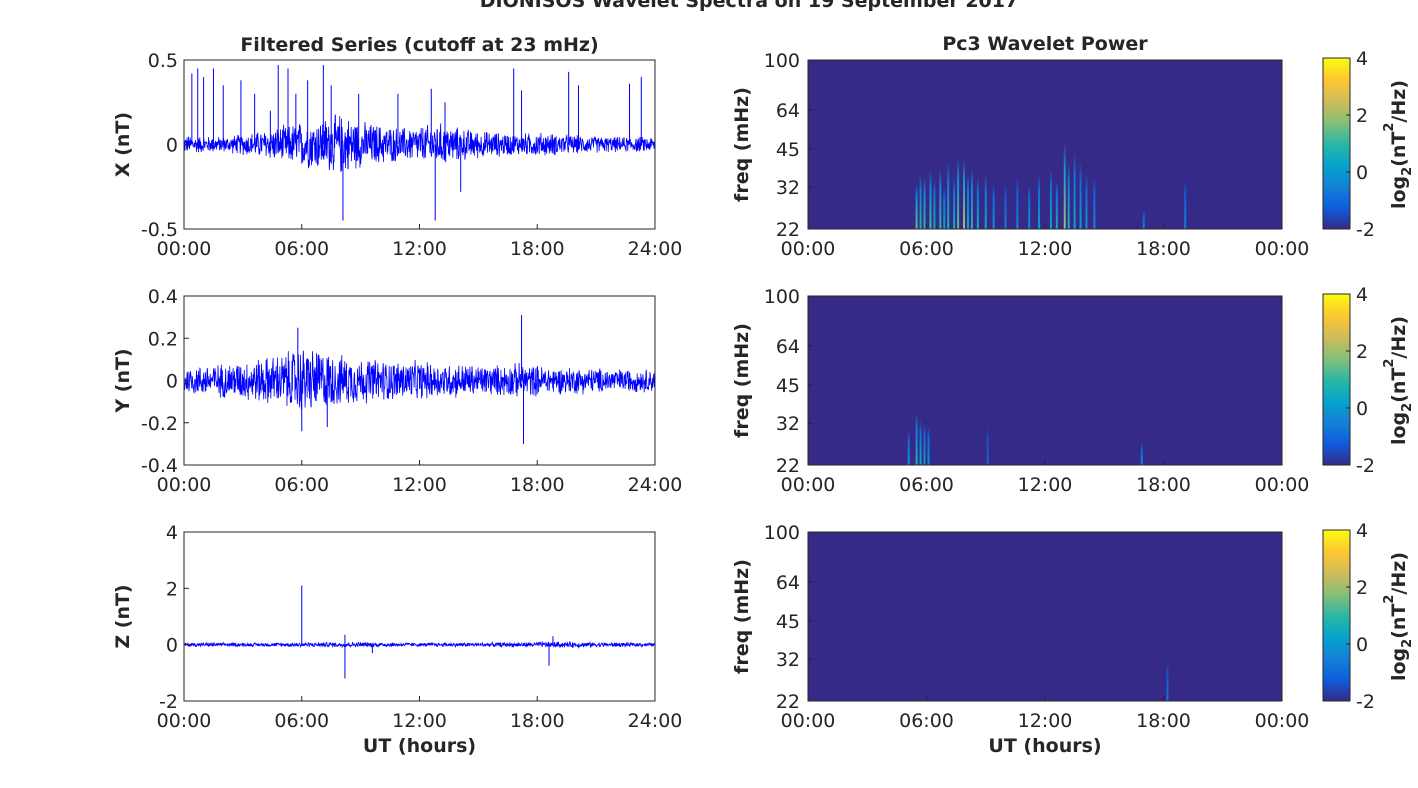 This screenshot has width=1418, height=788. Describe the element at coordinates (1398, 144) in the screenshot. I see `colorbar-label: log2(nT2/Hz)` at that location.